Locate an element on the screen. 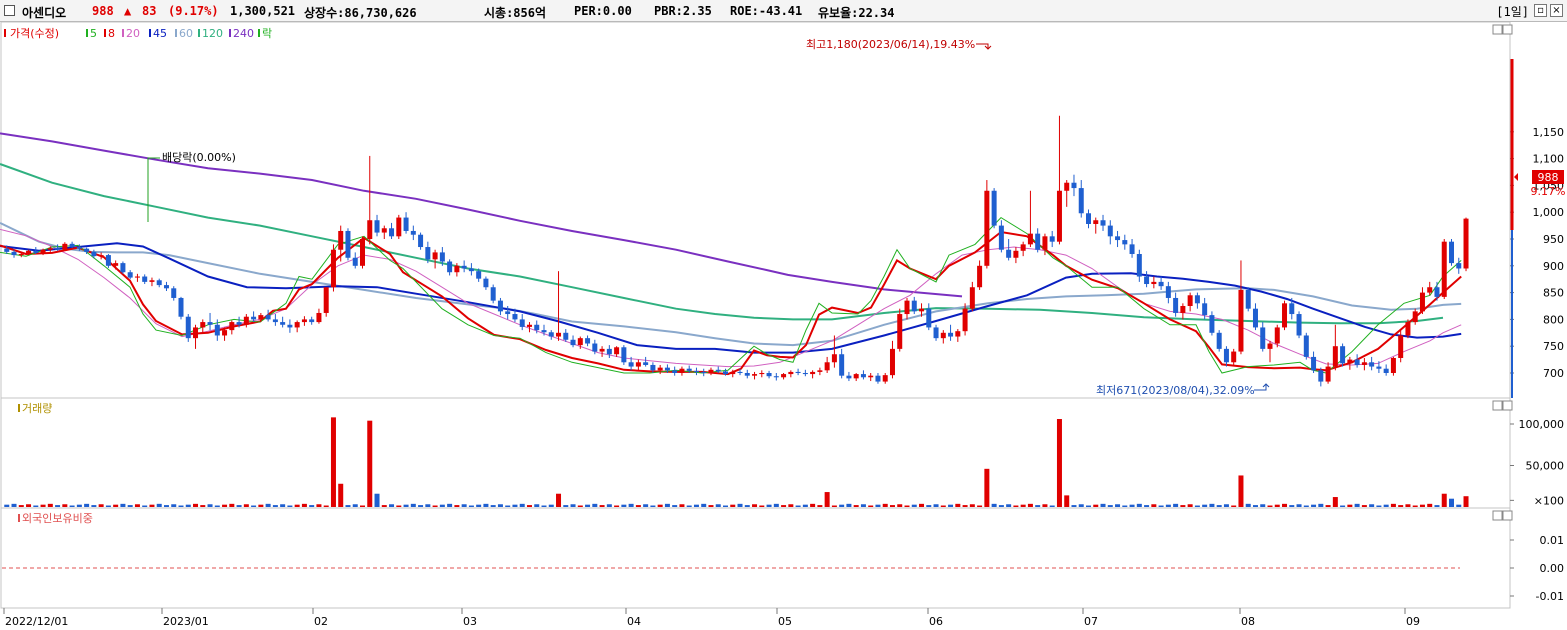 The width and height of the screenshot is (1567, 630). foreign-y-axis: 0.01 0.00 -0.01 is located at coordinates (1537, 568).